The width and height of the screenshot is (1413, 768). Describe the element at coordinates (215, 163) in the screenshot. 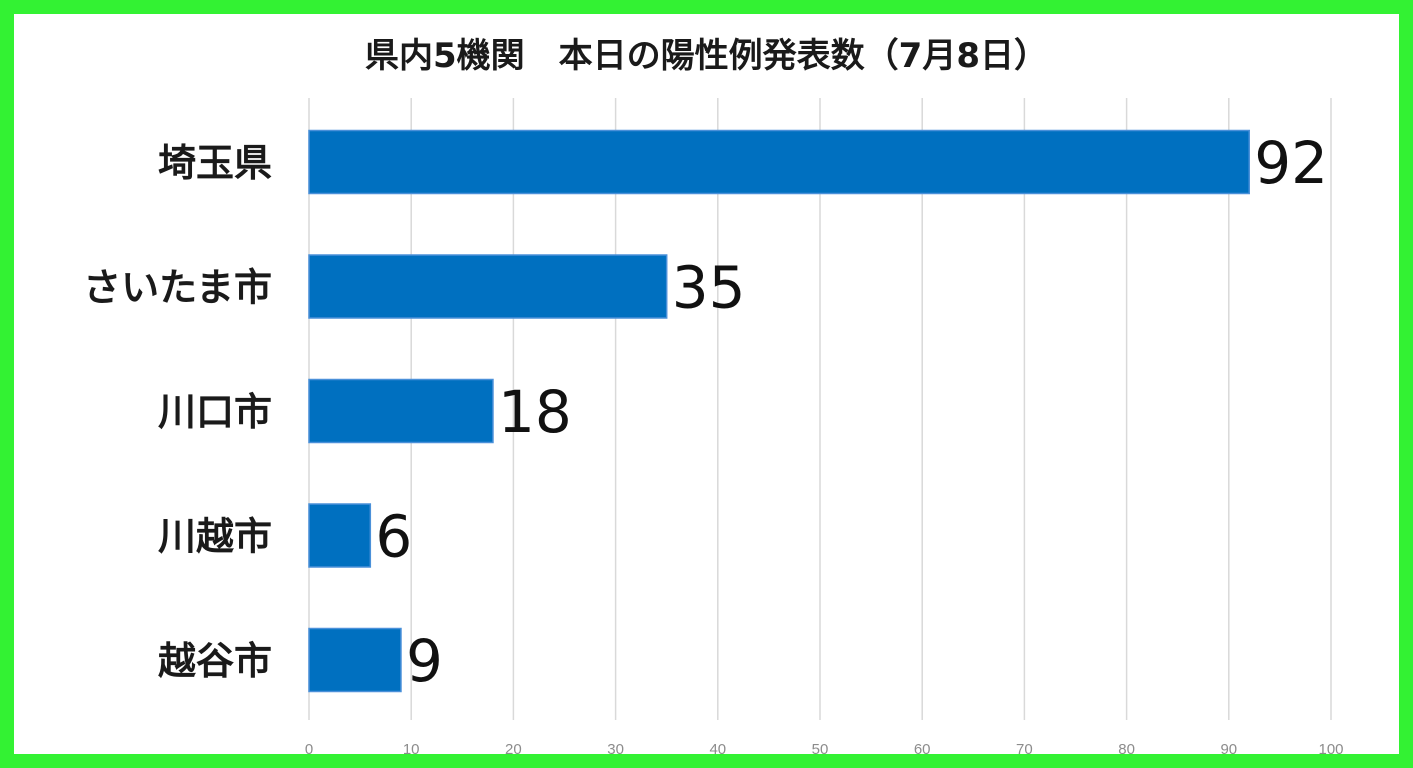

I see `category-label: 埼玉県` at that location.